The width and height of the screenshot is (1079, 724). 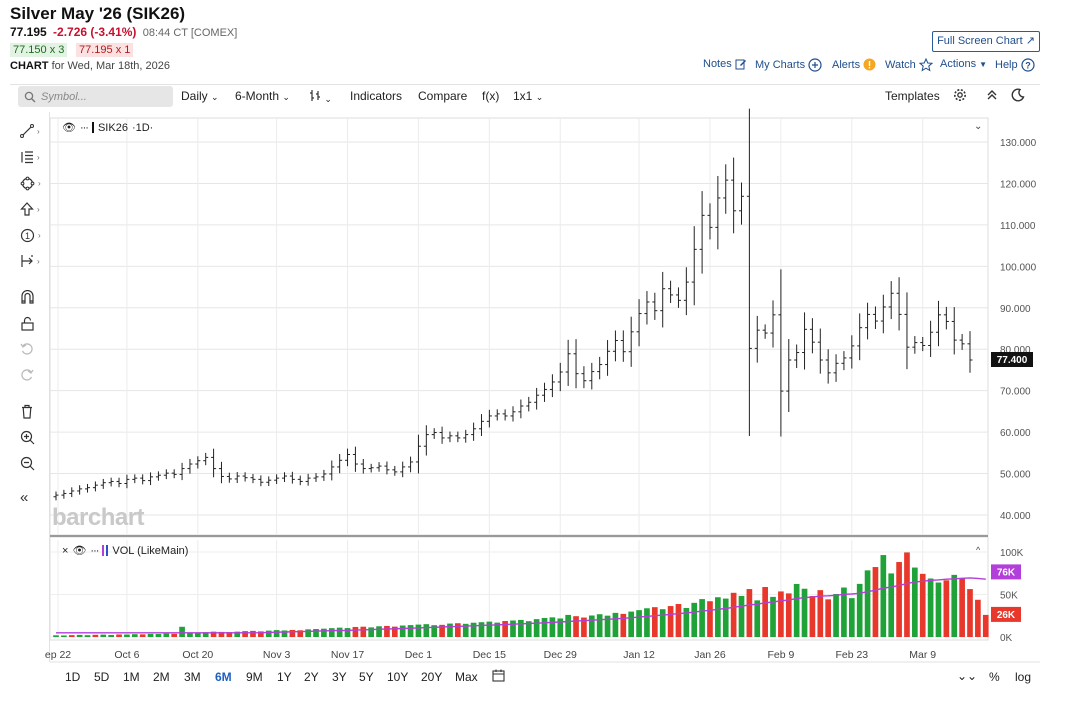 What do you see at coordinates (277, 655) in the screenshot?
I see `time-tick-label: Nov 3` at bounding box center [277, 655].